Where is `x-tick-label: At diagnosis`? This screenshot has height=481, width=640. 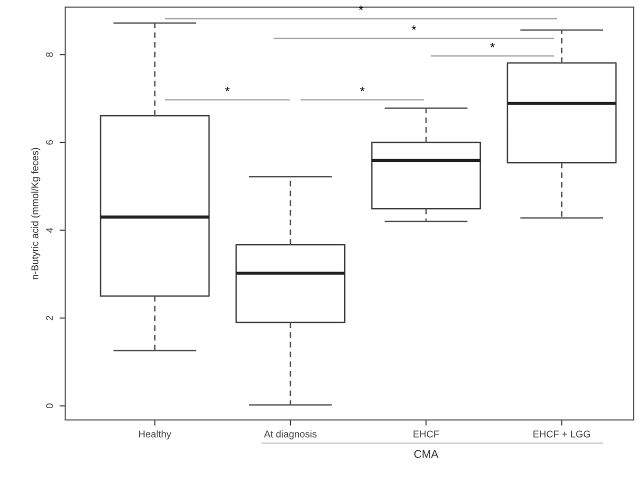 x-tick-label: At diagnosis is located at coordinates (290, 435).